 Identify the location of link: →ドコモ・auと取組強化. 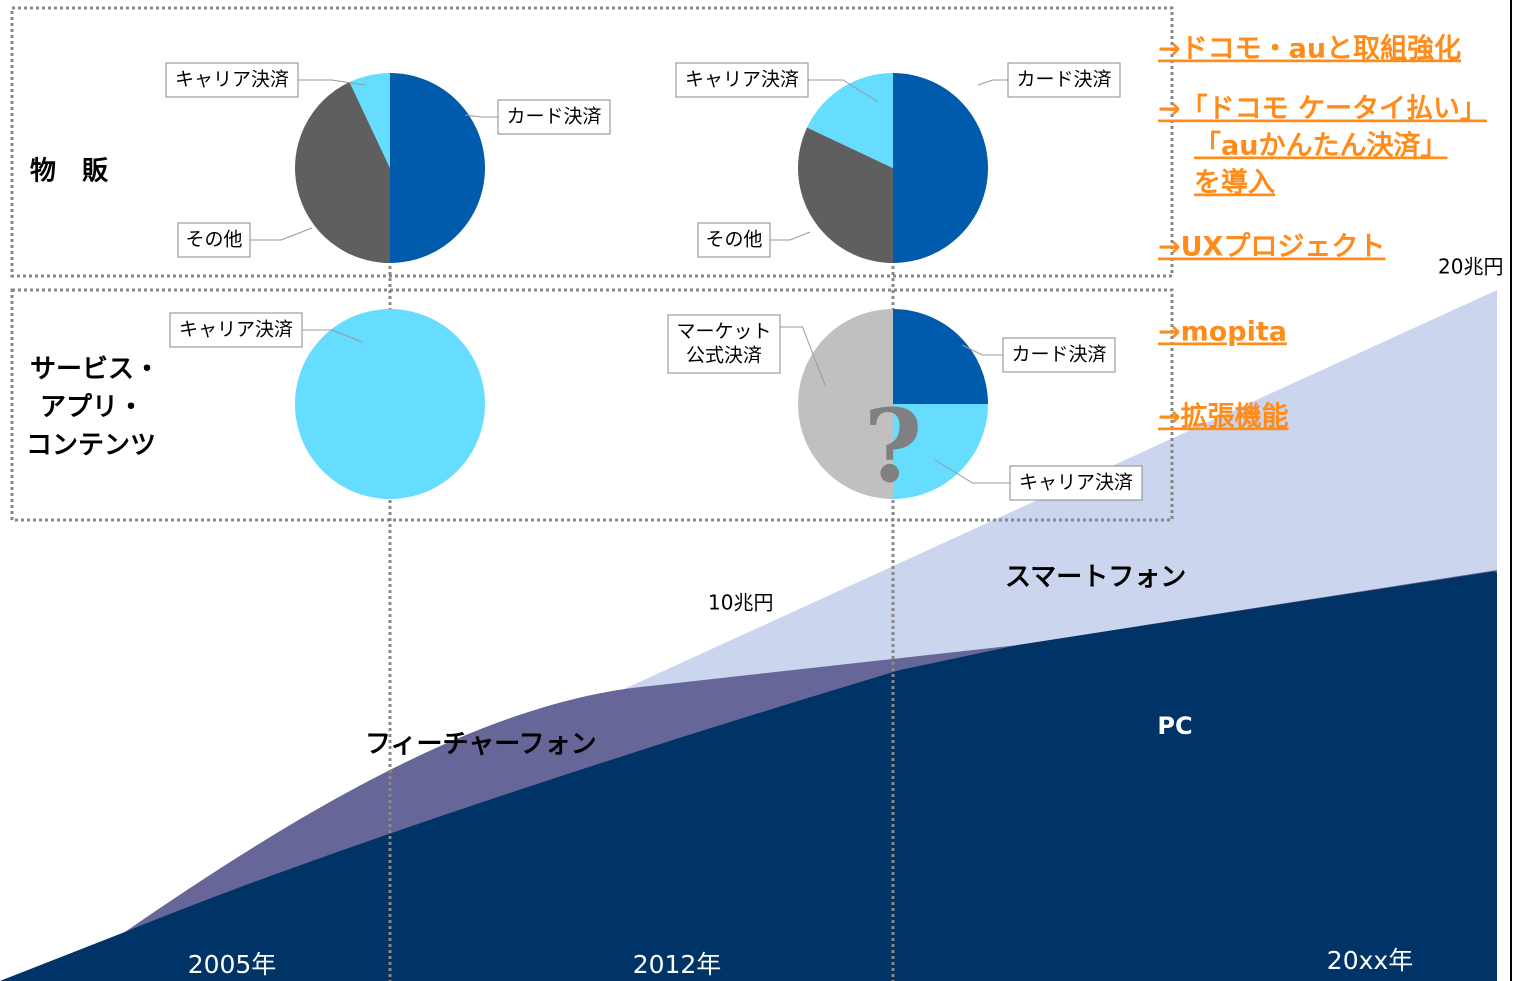
(1309, 49).